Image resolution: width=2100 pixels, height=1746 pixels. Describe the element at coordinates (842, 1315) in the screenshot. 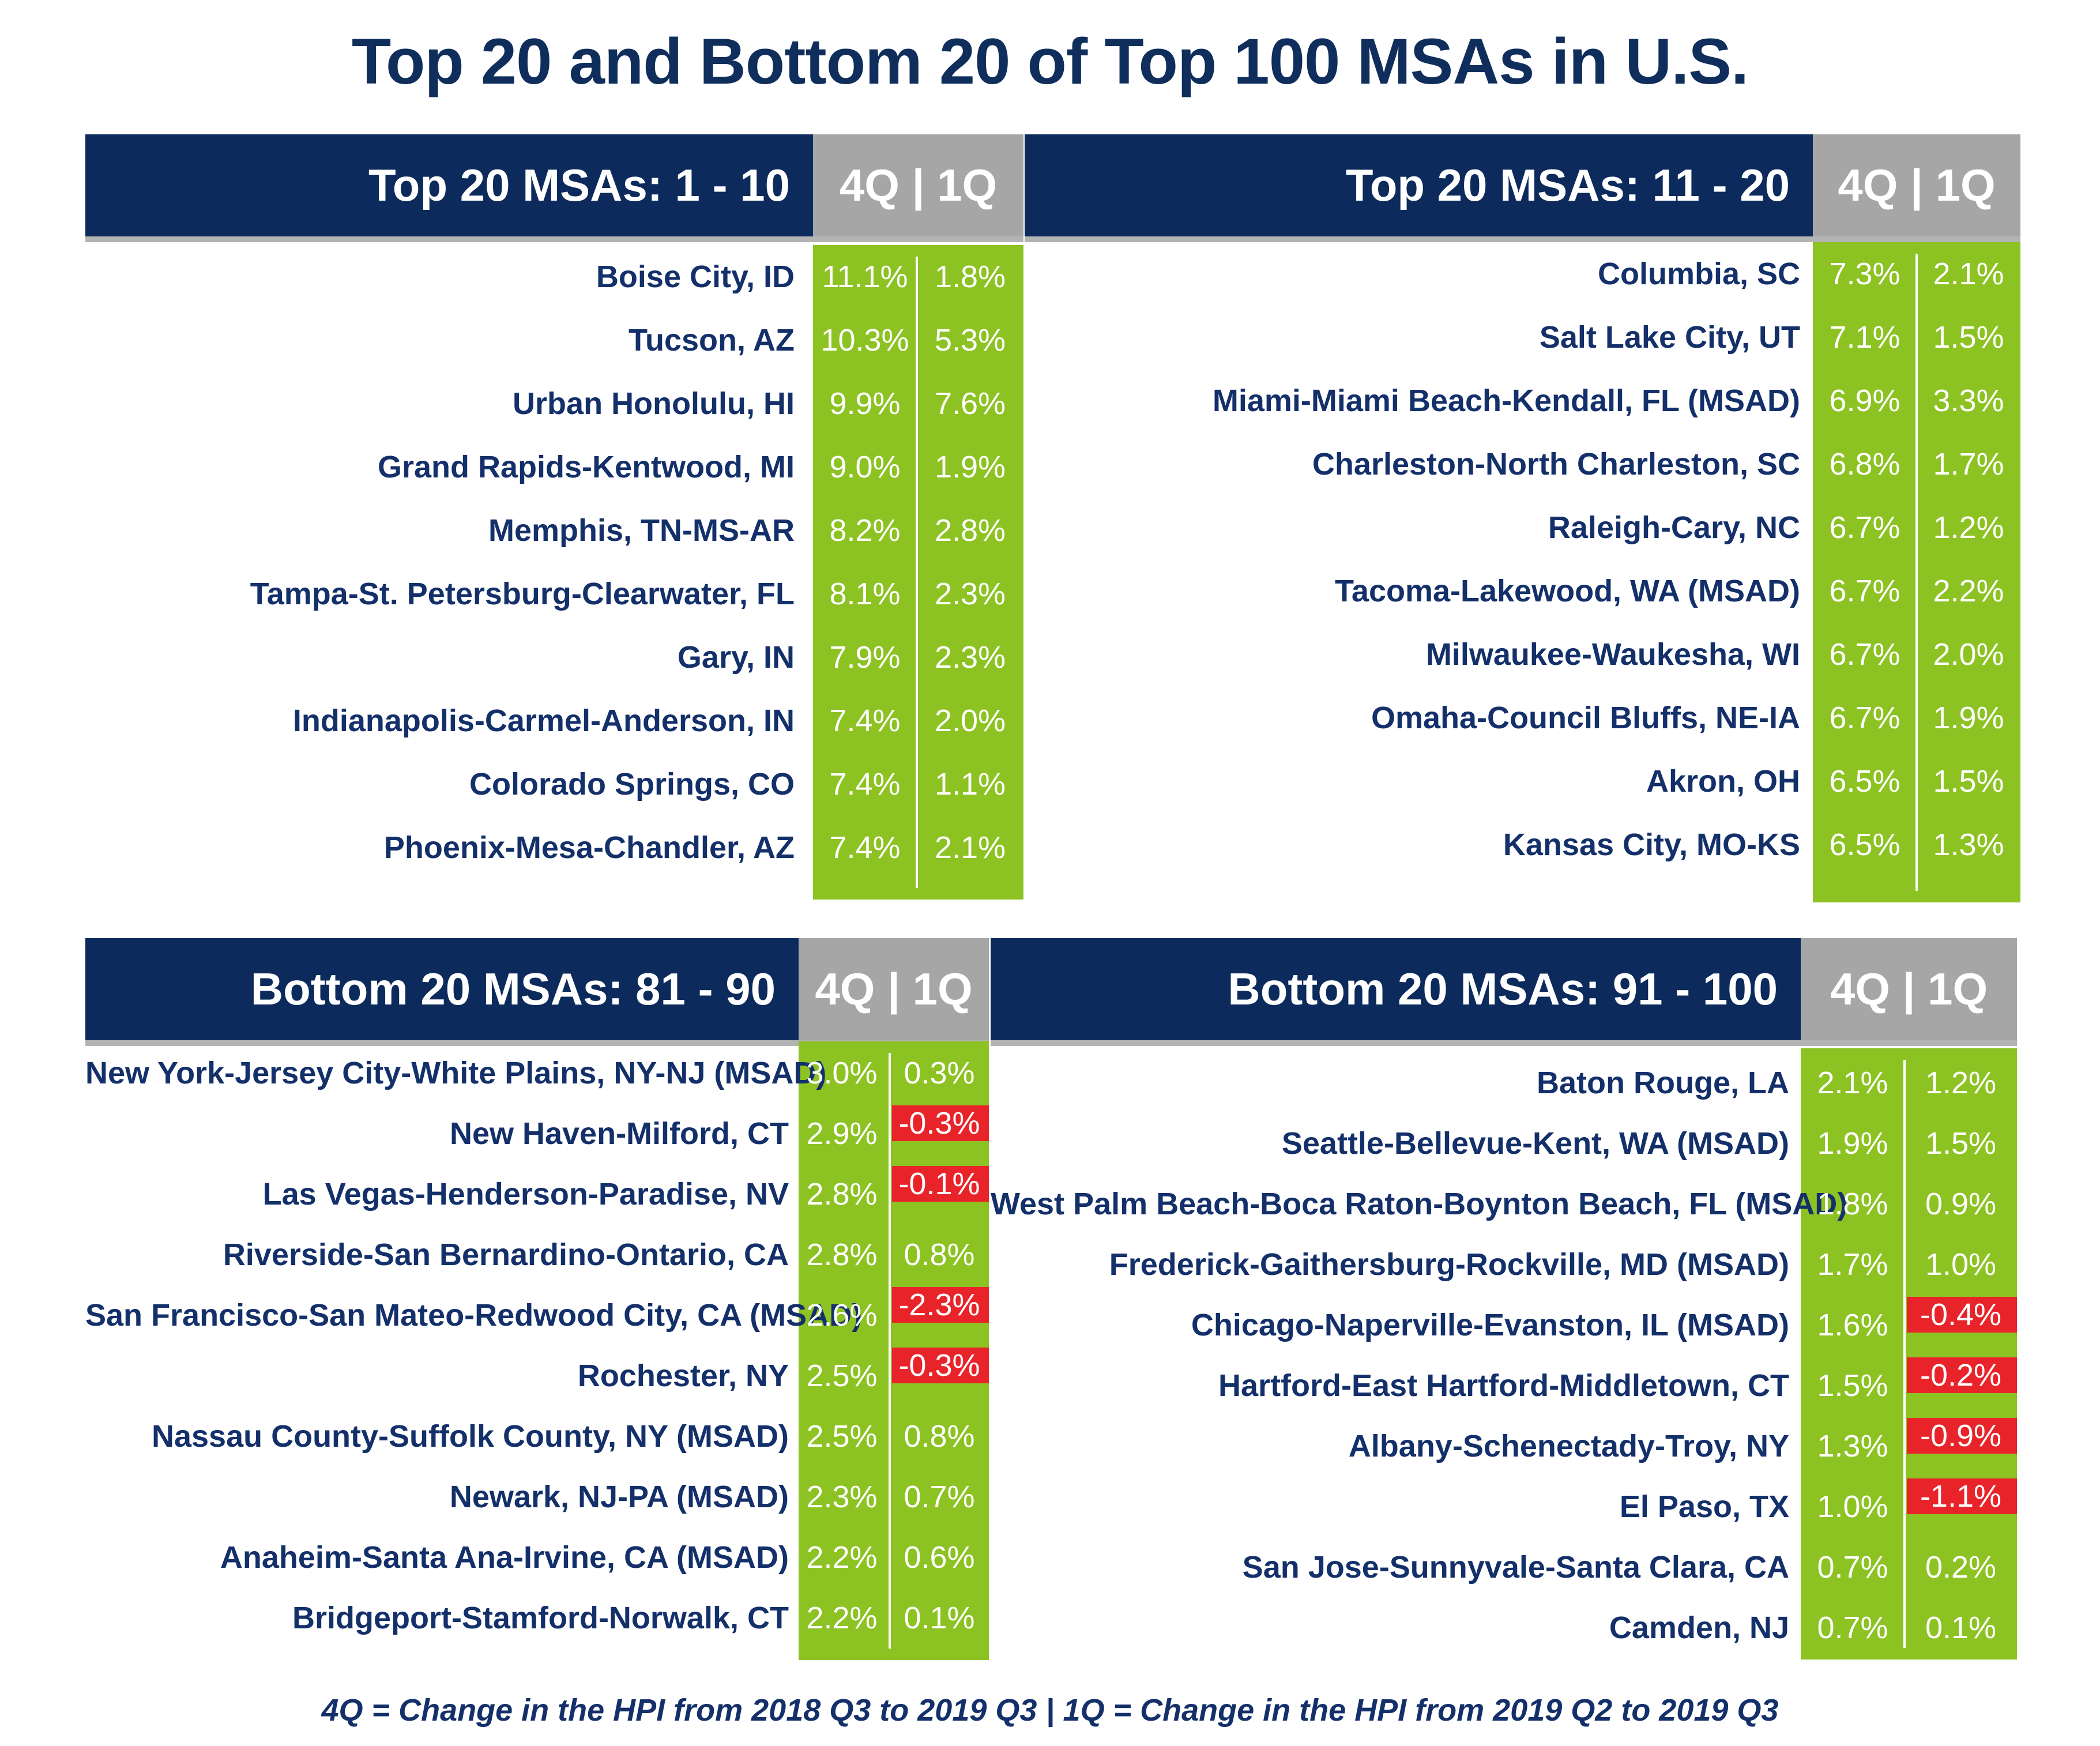

I see `q4-value: 2.6%` at that location.